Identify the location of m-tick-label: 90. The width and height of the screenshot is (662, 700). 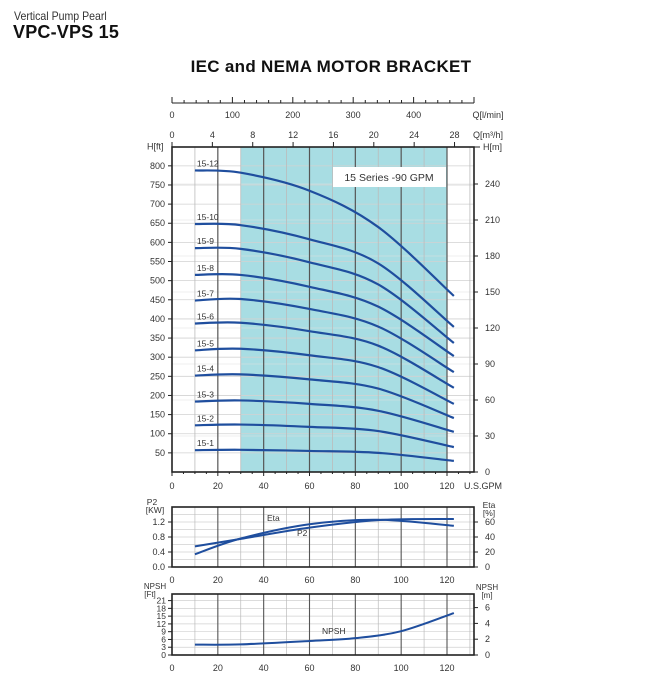
(490, 364).